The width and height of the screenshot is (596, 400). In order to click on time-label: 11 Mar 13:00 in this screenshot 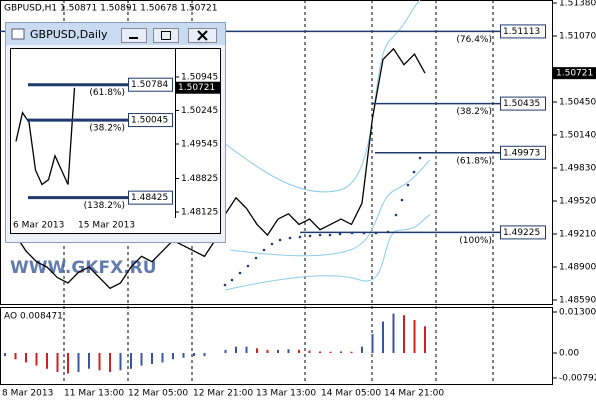, I will do `click(94, 394)`.